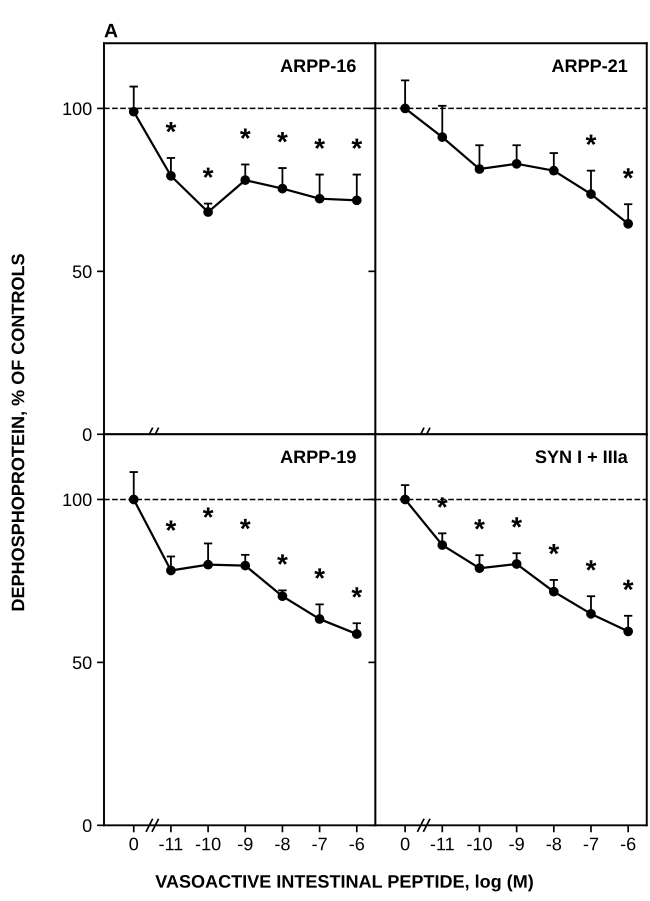 The width and height of the screenshot is (650, 901). Describe the element at coordinates (19, 432) in the screenshot. I see `y-axis-title: DEPHOSPHOPROTEIN, % OF CONTROLS` at that location.